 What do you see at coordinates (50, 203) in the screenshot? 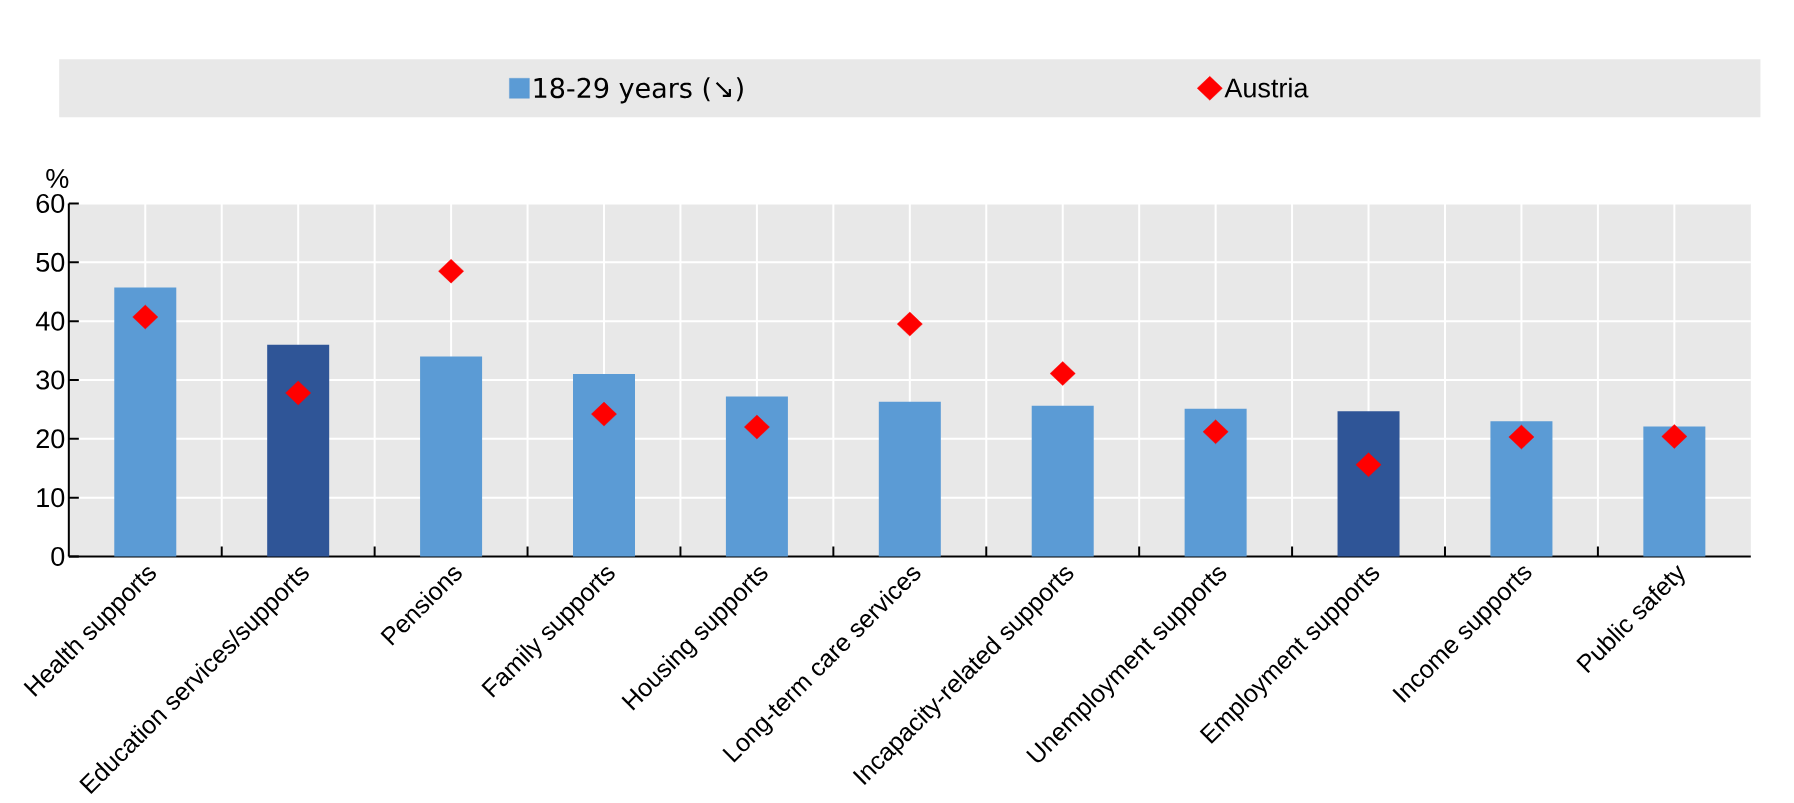
I see `y-tick-label: 60` at bounding box center [50, 203].